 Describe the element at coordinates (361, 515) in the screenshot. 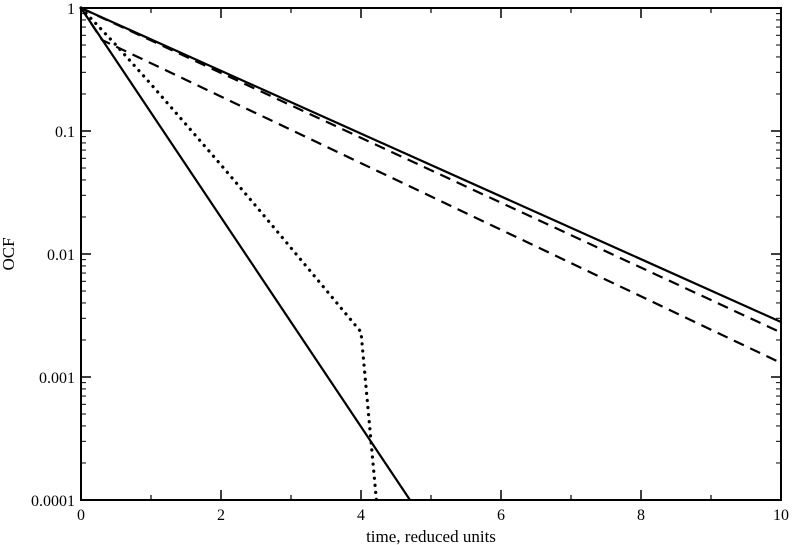

I see `x-tick-label: 4` at that location.